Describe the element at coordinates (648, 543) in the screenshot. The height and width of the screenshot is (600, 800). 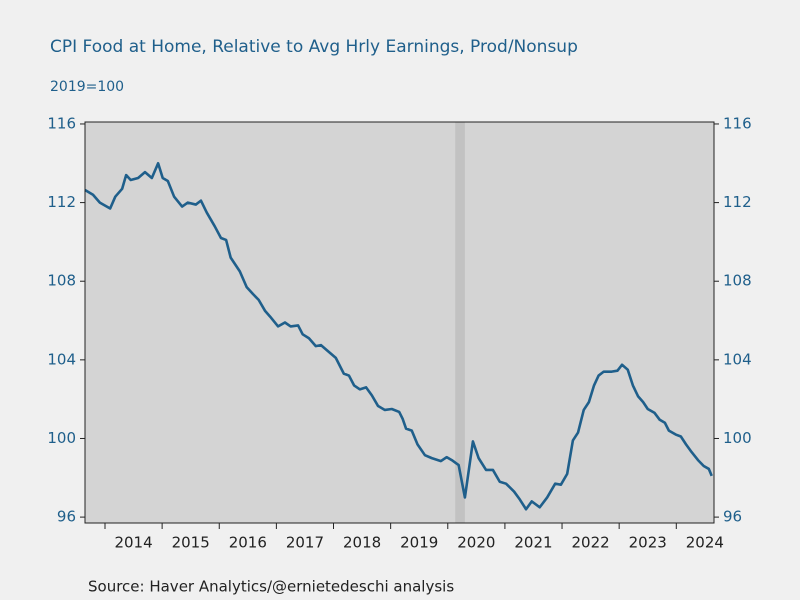
I see `x-tick-label: 2023` at that location.